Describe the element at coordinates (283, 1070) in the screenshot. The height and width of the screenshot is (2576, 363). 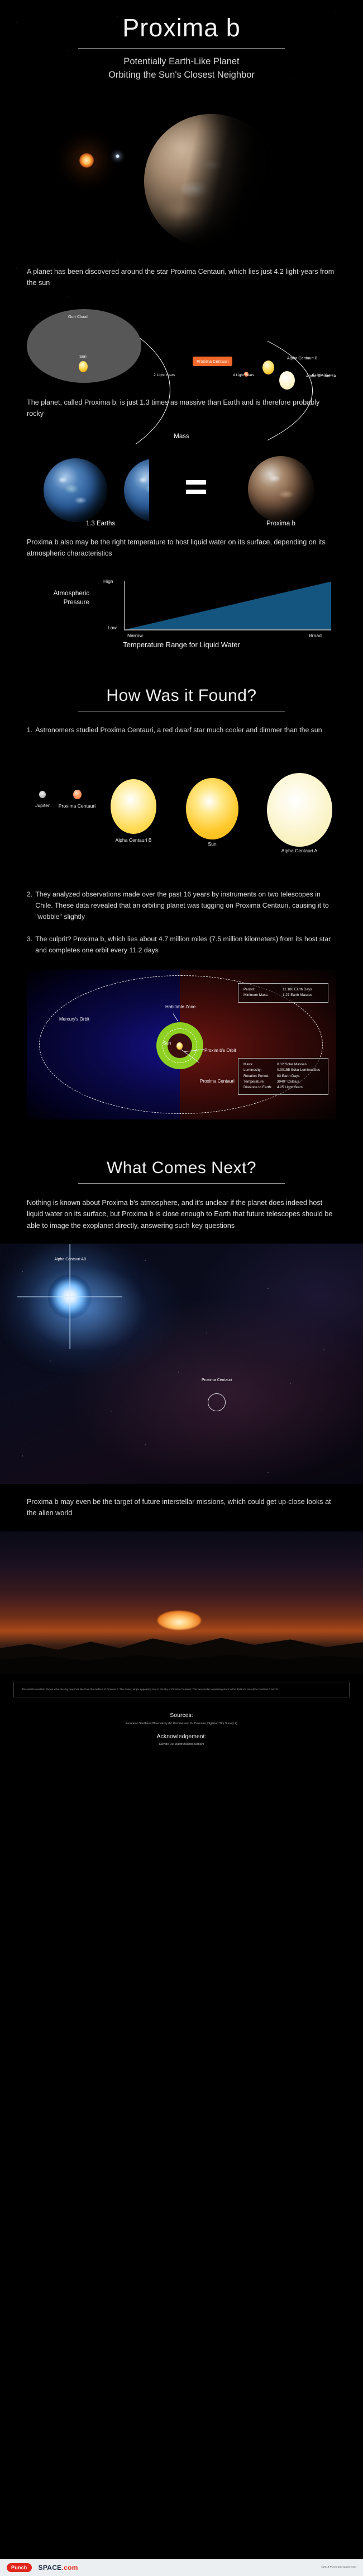
I see `fact-row-luminosity: Luminosity: 0.00155 Solar Luminosities` at that location.